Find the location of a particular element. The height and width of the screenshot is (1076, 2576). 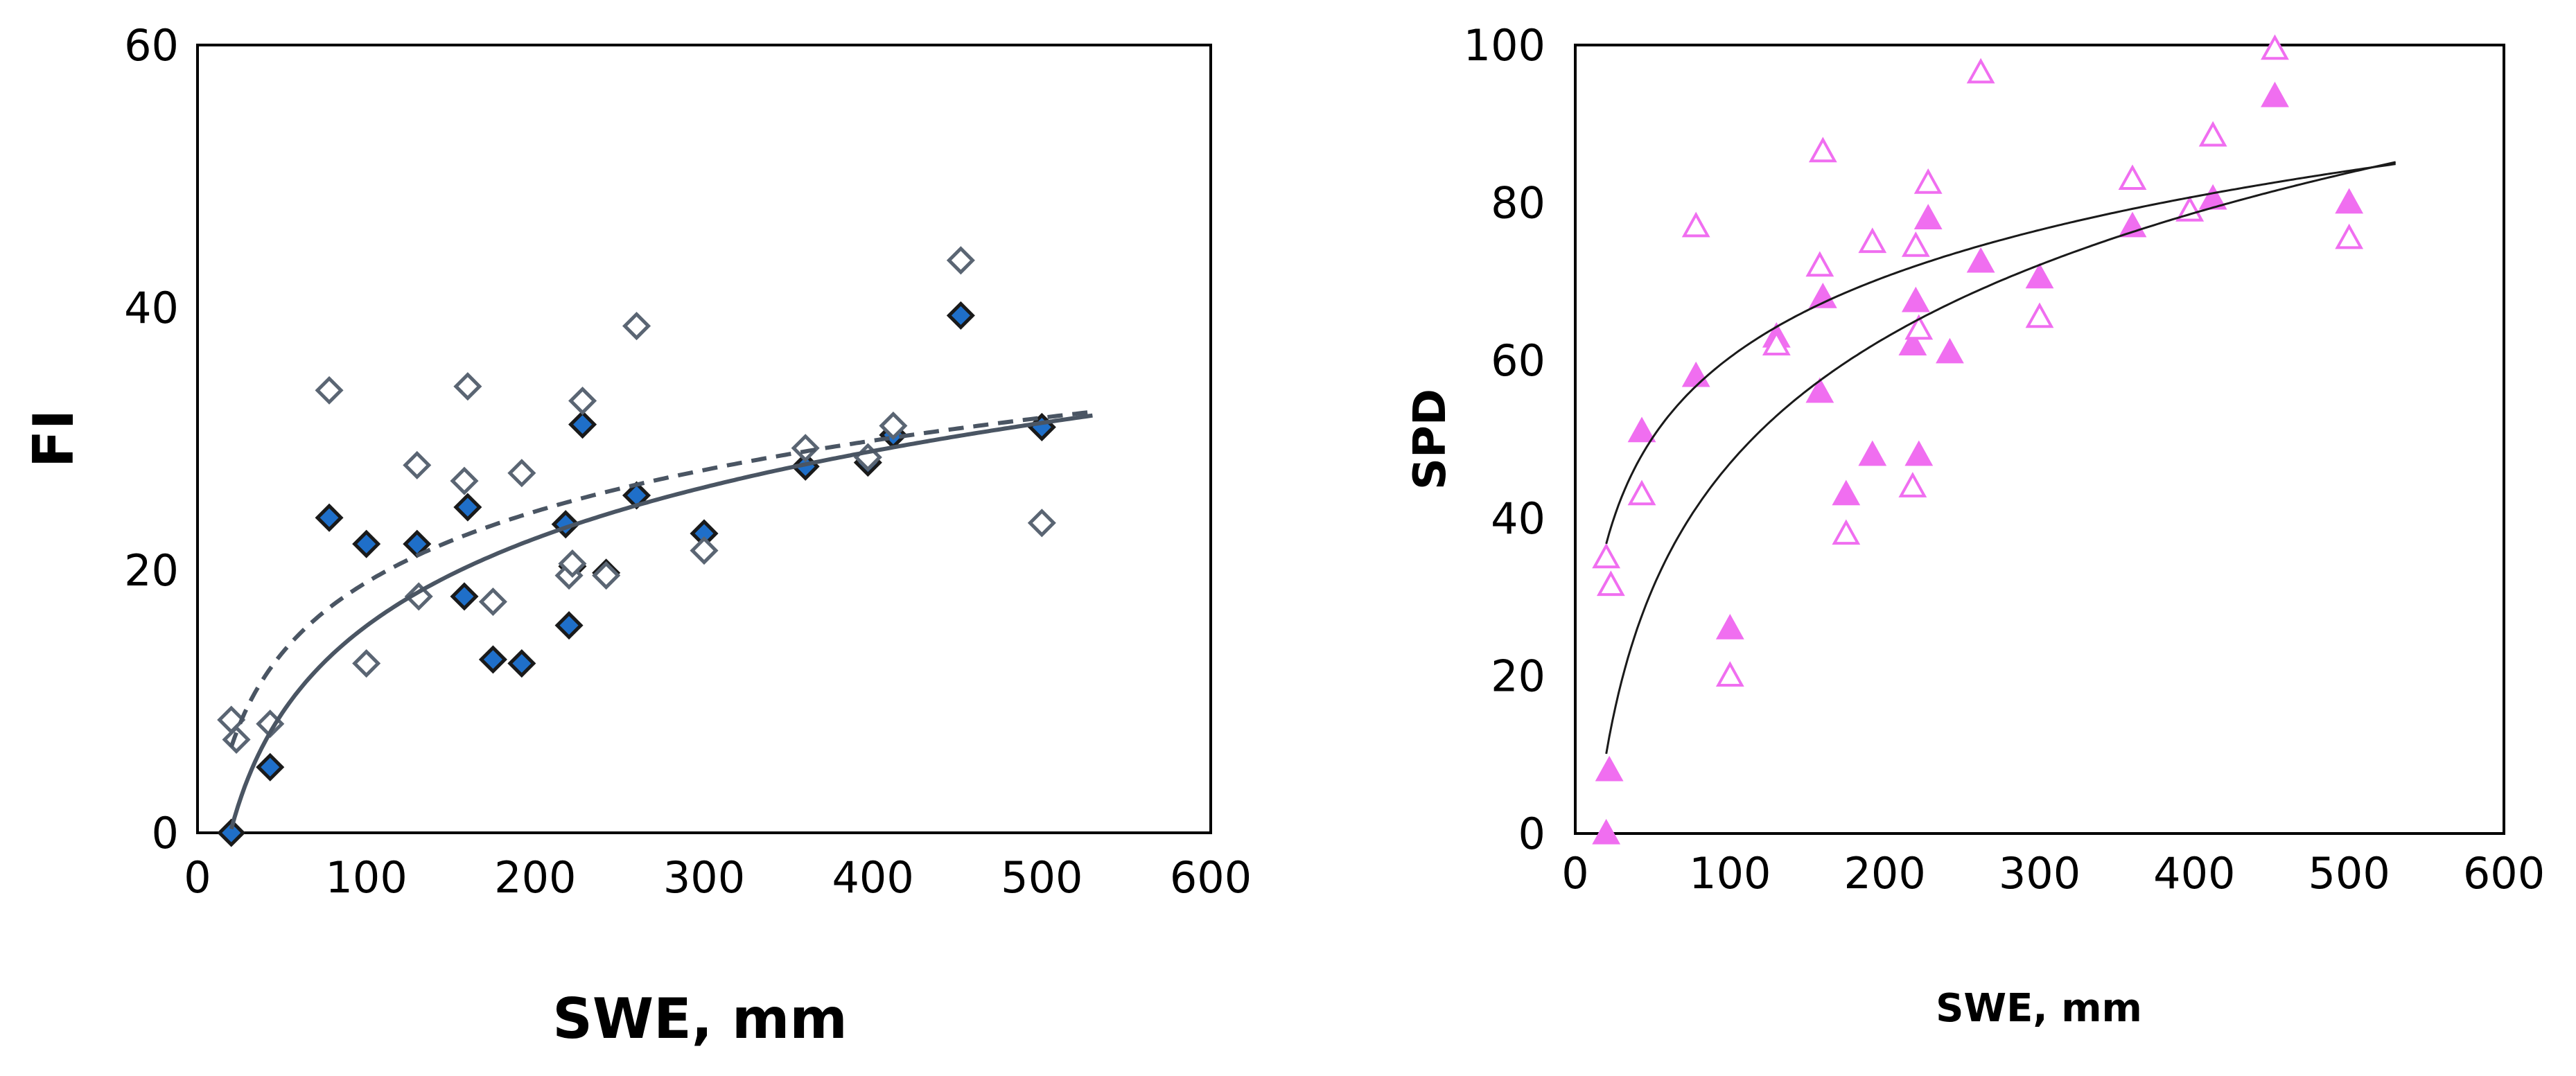

x-tick-label: 300 is located at coordinates (2039, 873).